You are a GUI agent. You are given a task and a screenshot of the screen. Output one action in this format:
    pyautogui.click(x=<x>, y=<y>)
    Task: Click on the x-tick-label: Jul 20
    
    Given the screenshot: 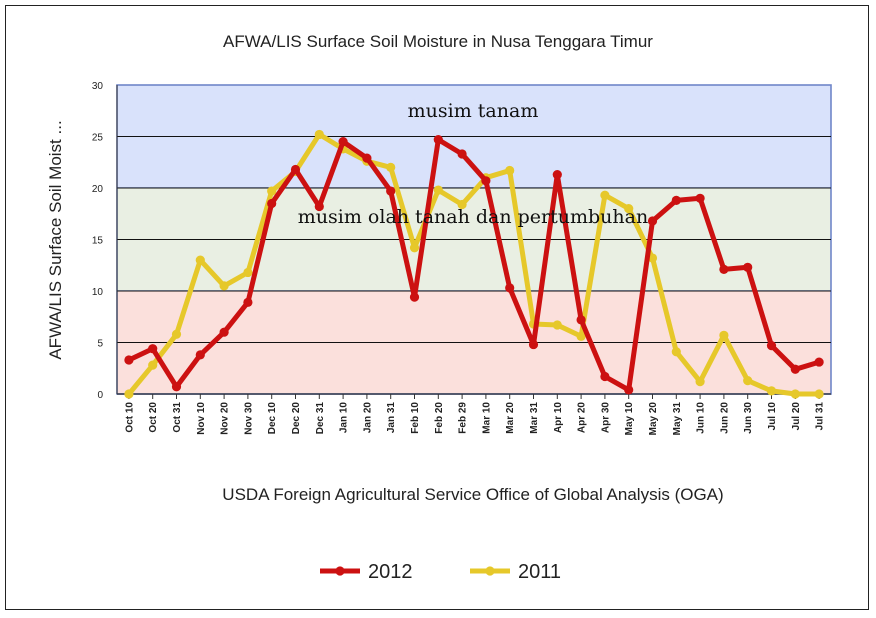 What is the action you would take?
    pyautogui.click(x=796, y=416)
    